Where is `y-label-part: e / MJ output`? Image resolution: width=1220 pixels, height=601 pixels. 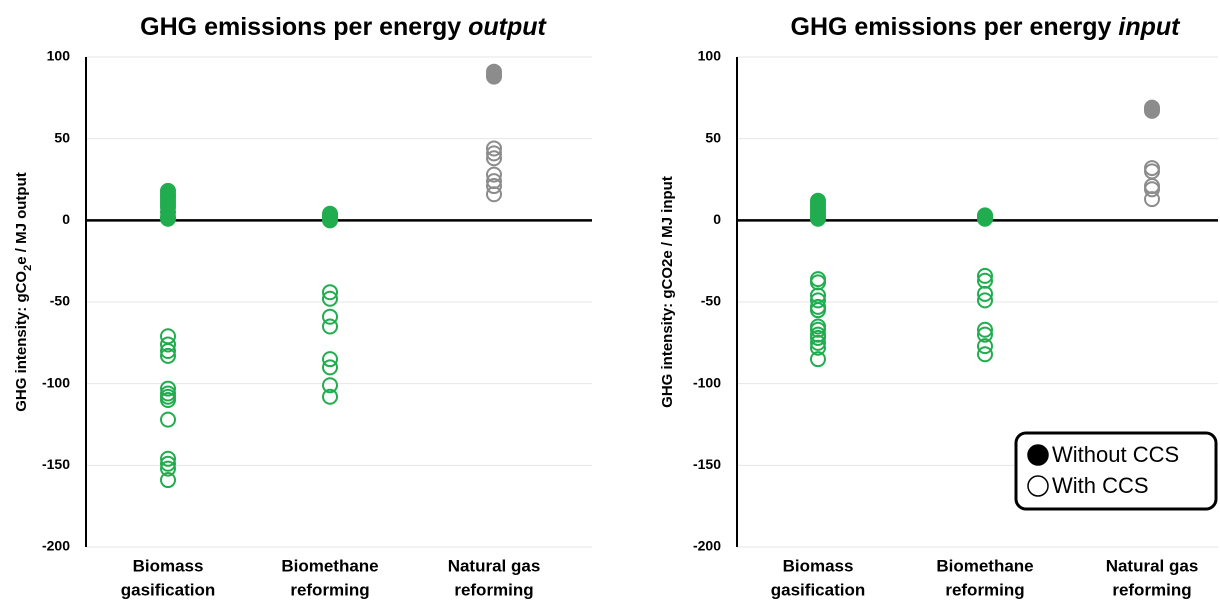 y-label-part: e / MJ output is located at coordinates (21, 218).